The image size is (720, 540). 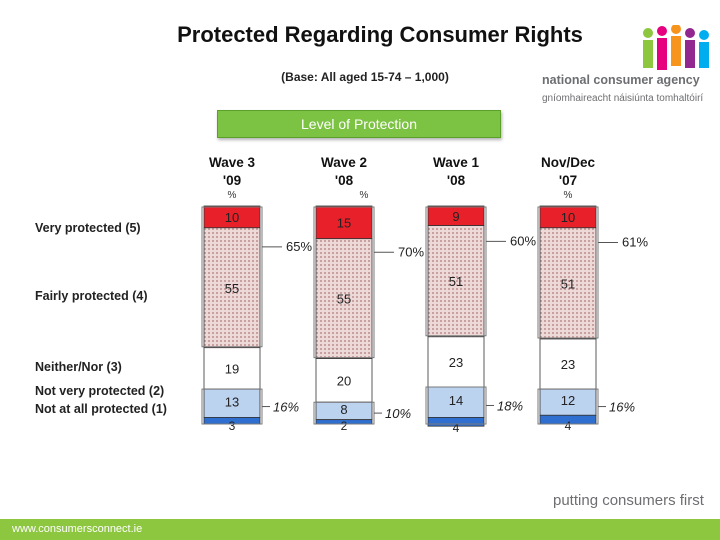 What do you see at coordinates (510, 405) in the screenshot?
I see `bottom-box-percent: 18%` at bounding box center [510, 405].